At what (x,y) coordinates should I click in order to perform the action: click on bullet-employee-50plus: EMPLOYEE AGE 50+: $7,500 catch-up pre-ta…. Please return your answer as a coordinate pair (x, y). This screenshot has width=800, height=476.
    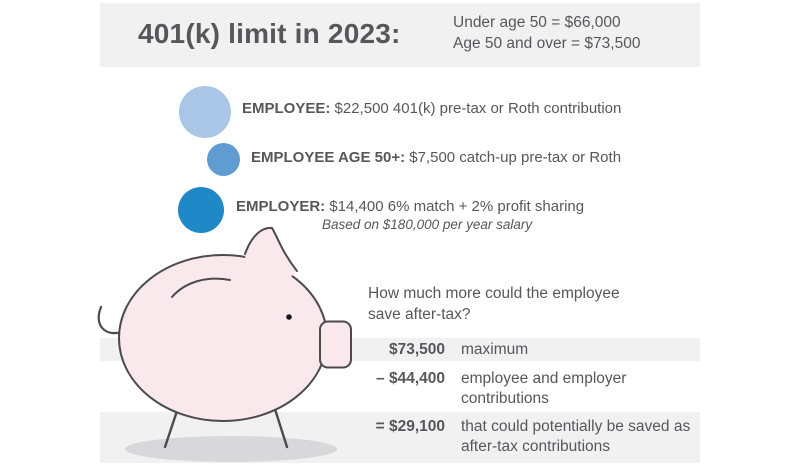
    Looking at the image, I should click on (436, 157).